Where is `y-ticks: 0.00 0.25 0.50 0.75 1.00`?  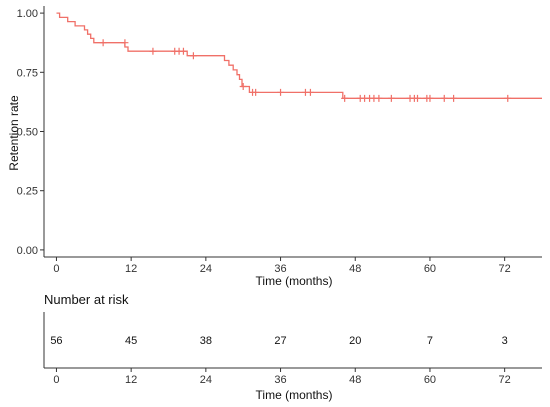 y-ticks: 0.00 0.25 0.50 0.75 1.00 is located at coordinates (30, 132).